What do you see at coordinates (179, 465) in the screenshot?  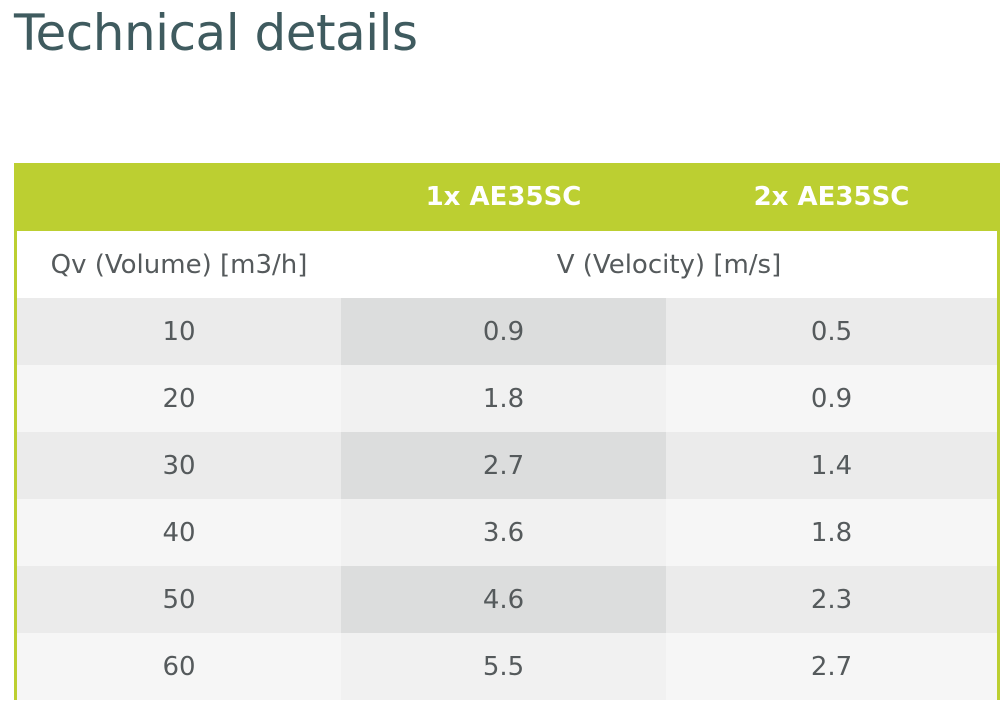 I see `table-cell: 30` at bounding box center [179, 465].